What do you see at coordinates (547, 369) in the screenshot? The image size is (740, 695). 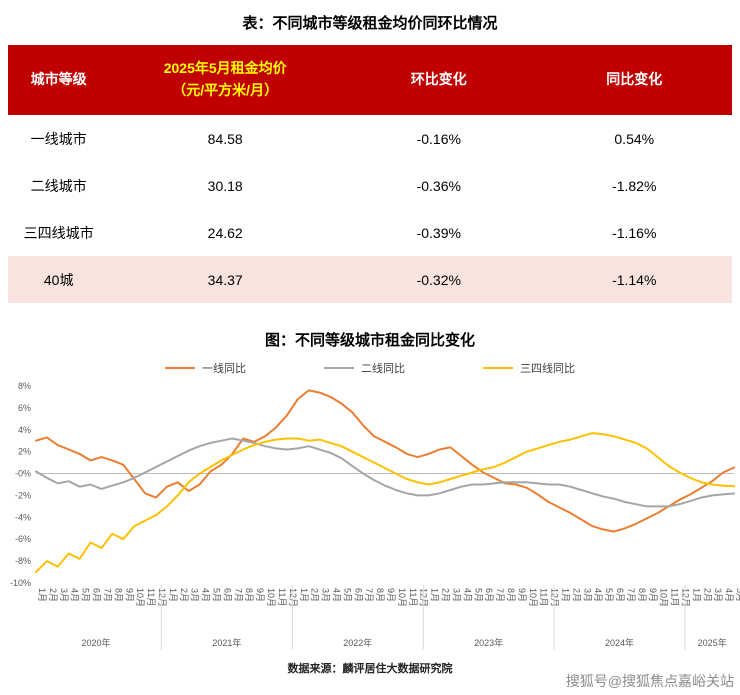 I see `legend-label-tier34: 三四线同比` at bounding box center [547, 369].